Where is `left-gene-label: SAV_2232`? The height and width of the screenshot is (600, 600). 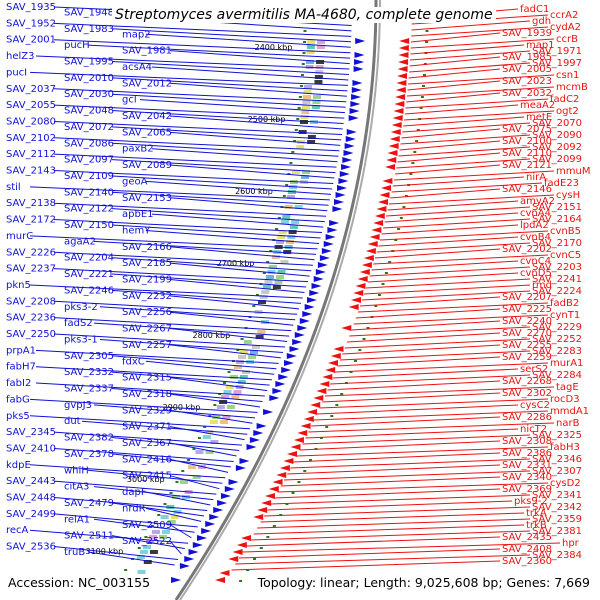 left-gene-label: SAV_2232 is located at coordinates (147, 296).